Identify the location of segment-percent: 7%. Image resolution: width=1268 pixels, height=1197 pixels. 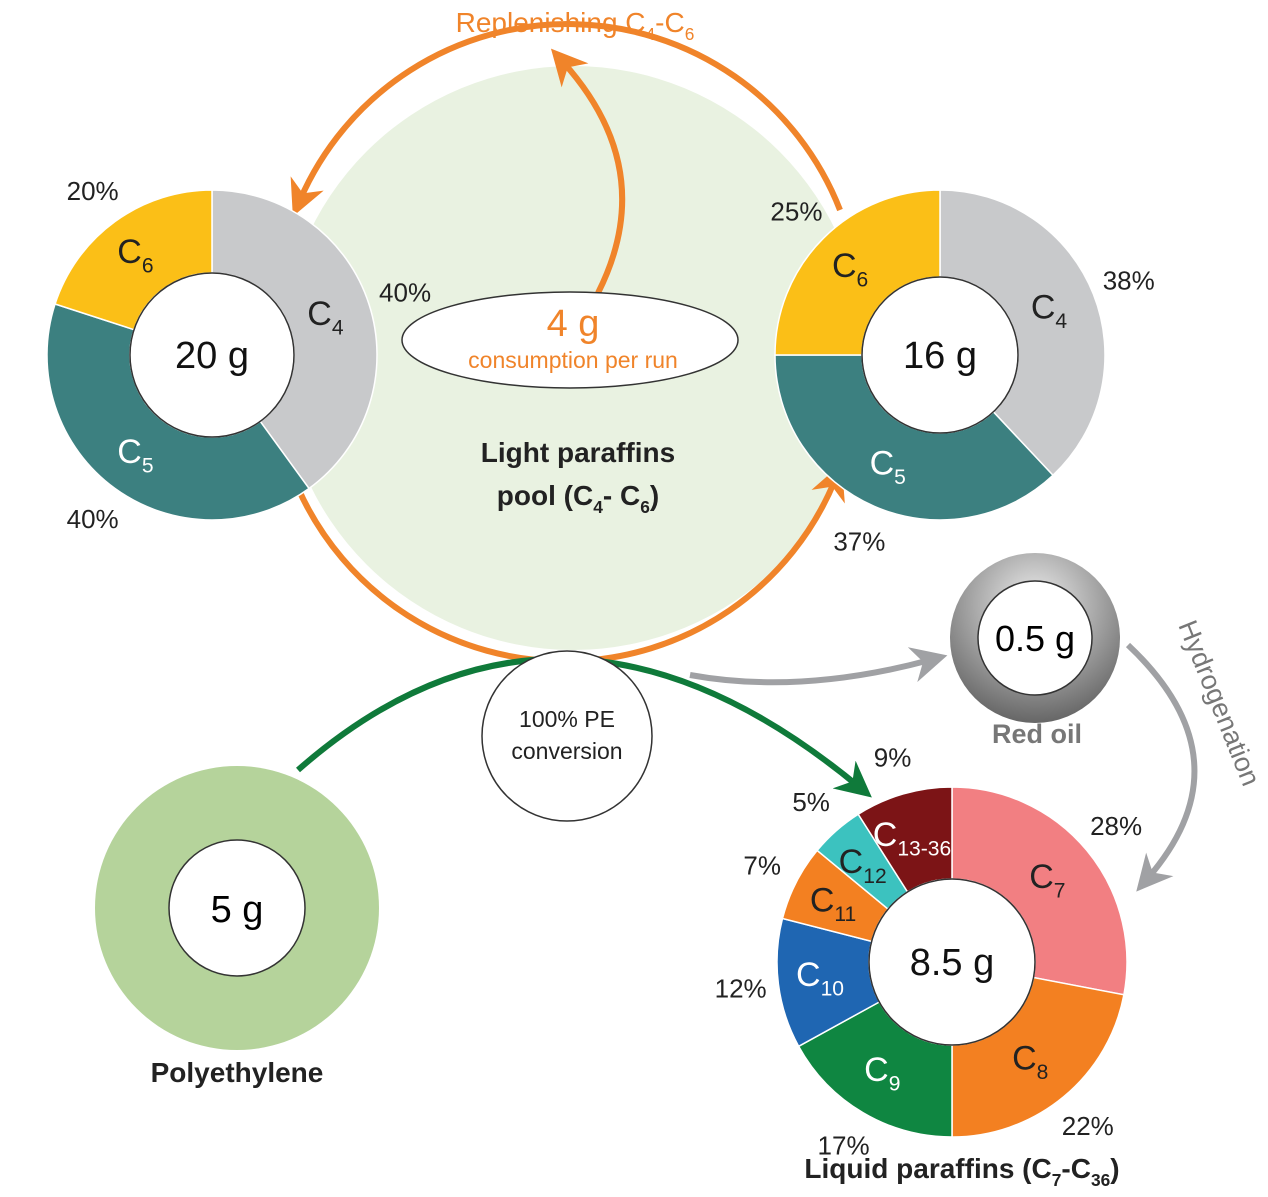
(762, 865).